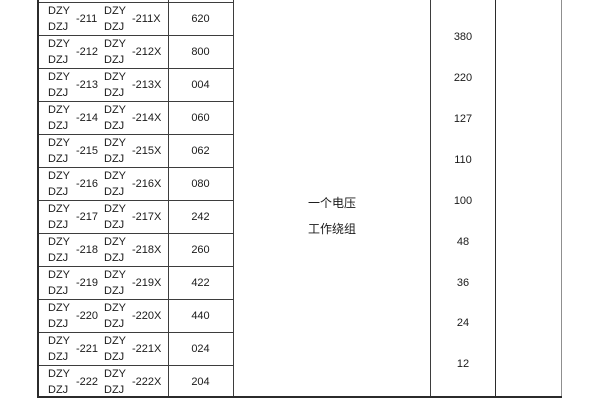 The image size is (600, 400). Describe the element at coordinates (200, 19) in the screenshot. I see `code-cell: 620` at that location.